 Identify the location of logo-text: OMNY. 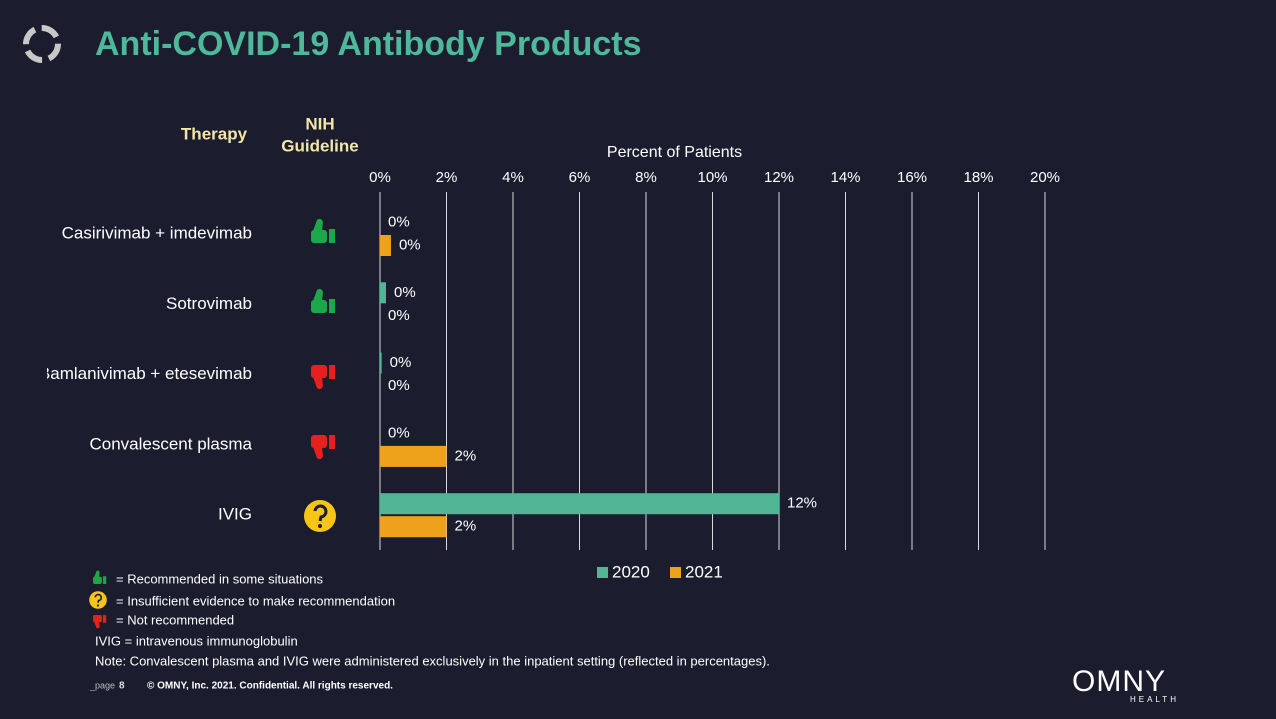
(1119, 681).